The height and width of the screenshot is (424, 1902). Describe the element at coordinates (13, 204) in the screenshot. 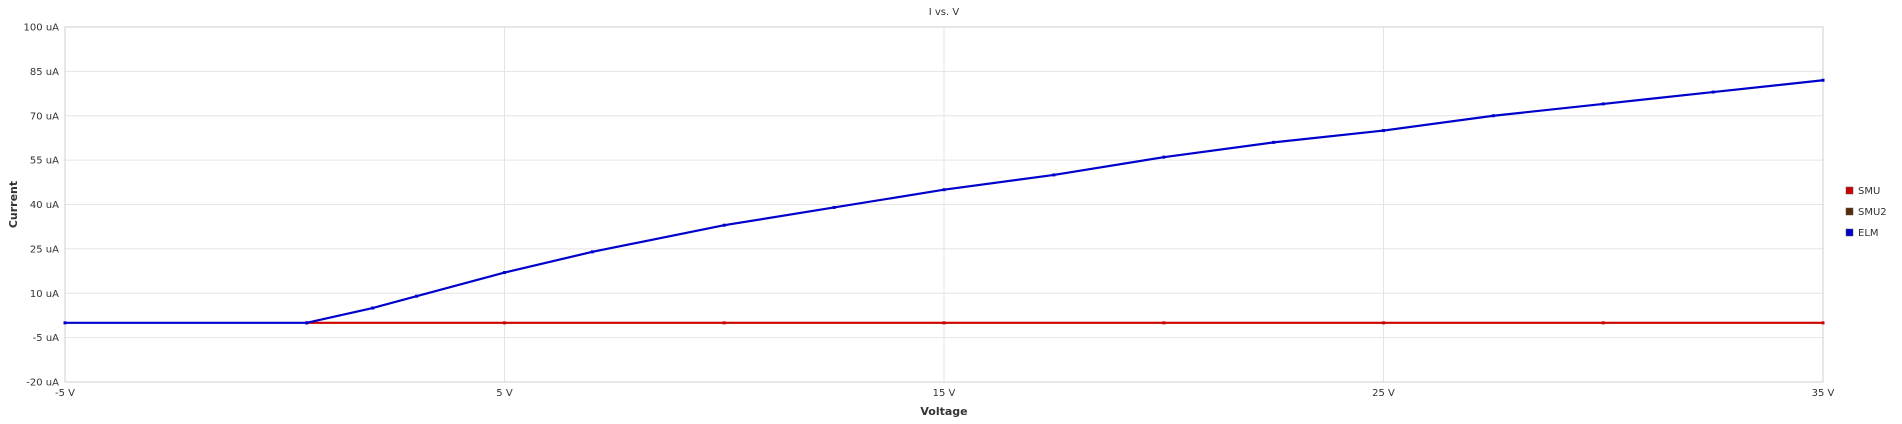

I see `y-axis-title: Current` at that location.